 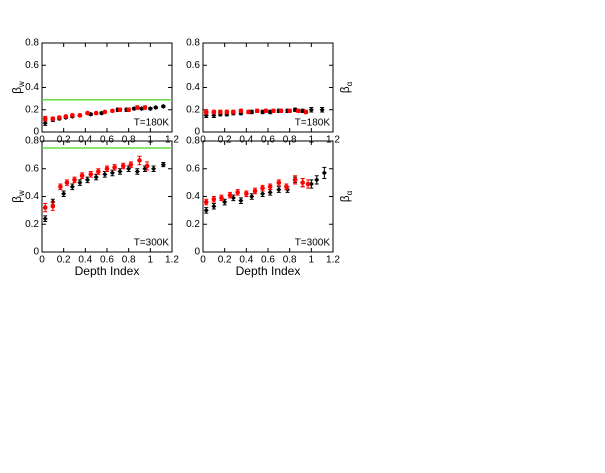 What do you see at coordinates (107, 271) in the screenshot?
I see `x-axis-label: Depth Index` at bounding box center [107, 271].